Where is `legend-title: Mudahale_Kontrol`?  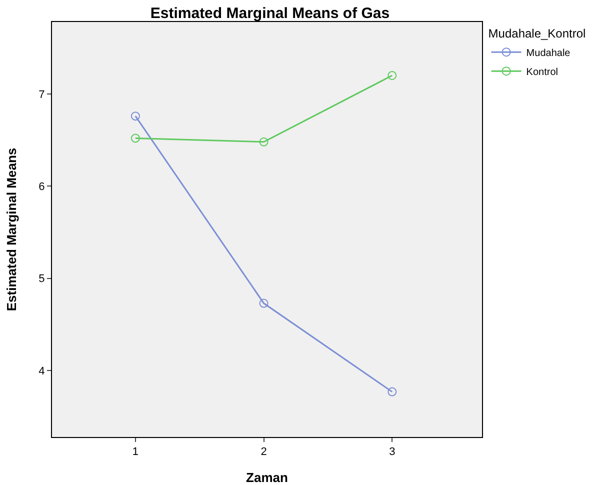
legend-title: Mudahale_Kontrol is located at coordinates (537, 33).